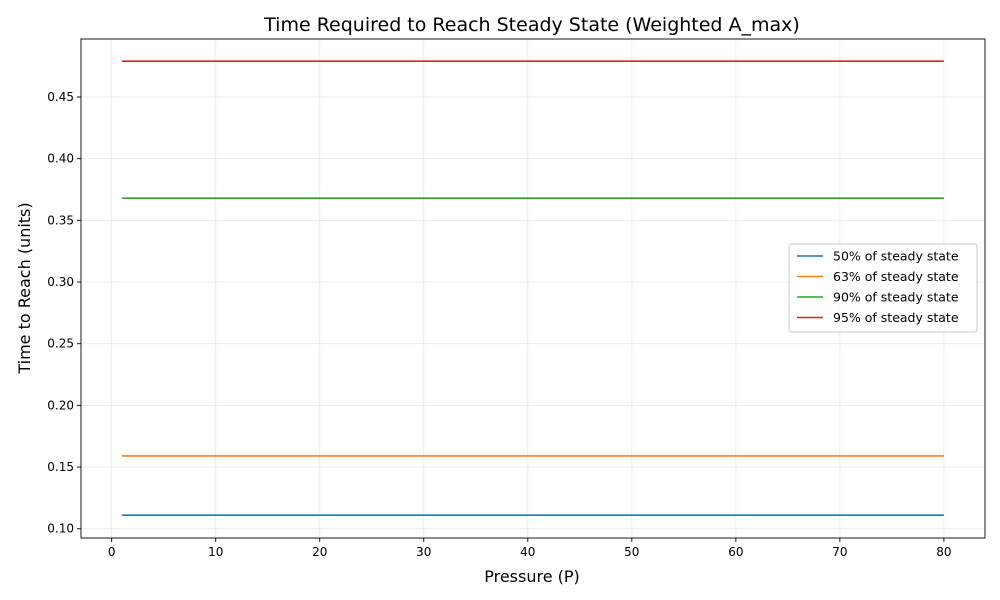 This screenshot has width=1000, height=600. Describe the element at coordinates (896, 276) in the screenshot. I see `legend-label: 63% of steady state` at that location.